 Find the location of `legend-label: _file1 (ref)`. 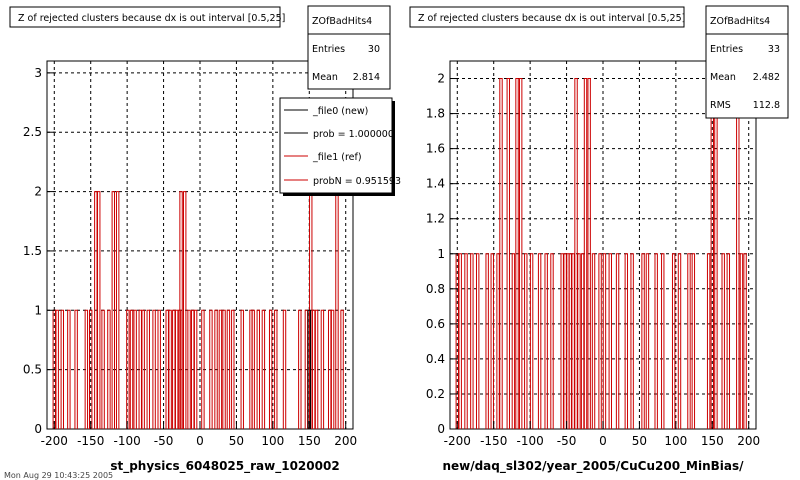

legend-label: _file1 (ref) is located at coordinates (337, 157).